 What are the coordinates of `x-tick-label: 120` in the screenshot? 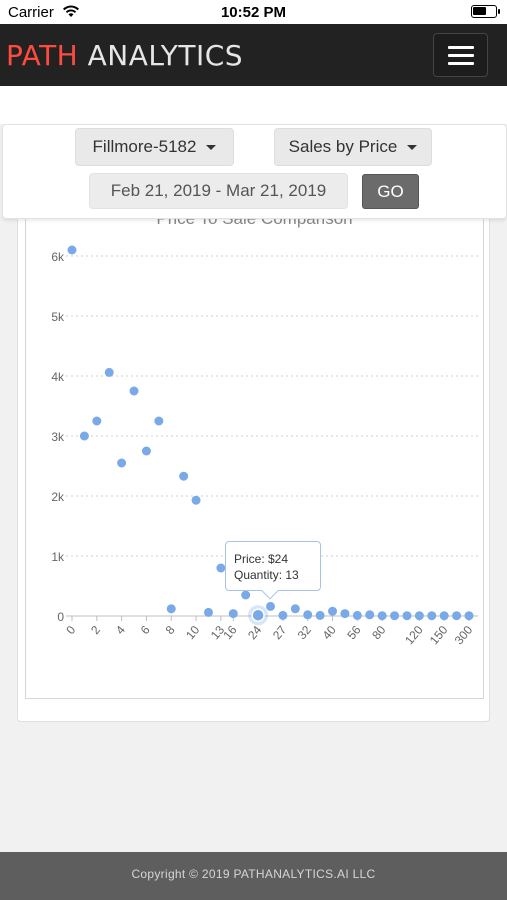 It's located at (414, 635).